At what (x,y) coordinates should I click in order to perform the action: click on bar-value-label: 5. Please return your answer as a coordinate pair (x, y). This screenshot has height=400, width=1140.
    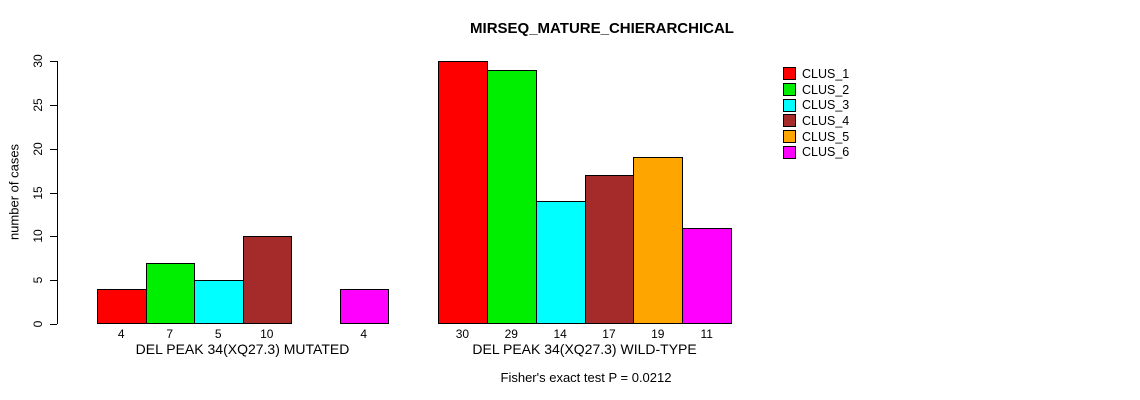
    Looking at the image, I should click on (218, 334).